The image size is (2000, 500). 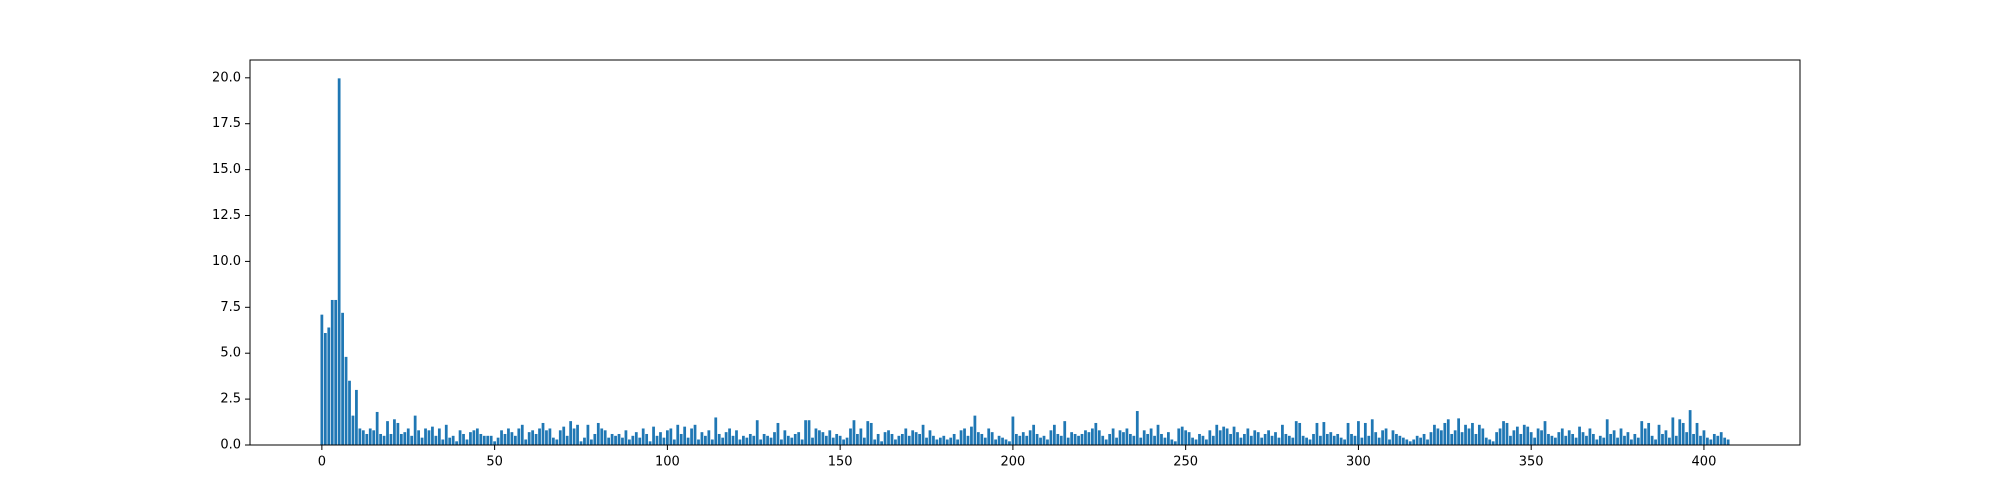 What do you see at coordinates (230, 353) in the screenshot?
I see `y-tick-label: 5.0` at bounding box center [230, 353].